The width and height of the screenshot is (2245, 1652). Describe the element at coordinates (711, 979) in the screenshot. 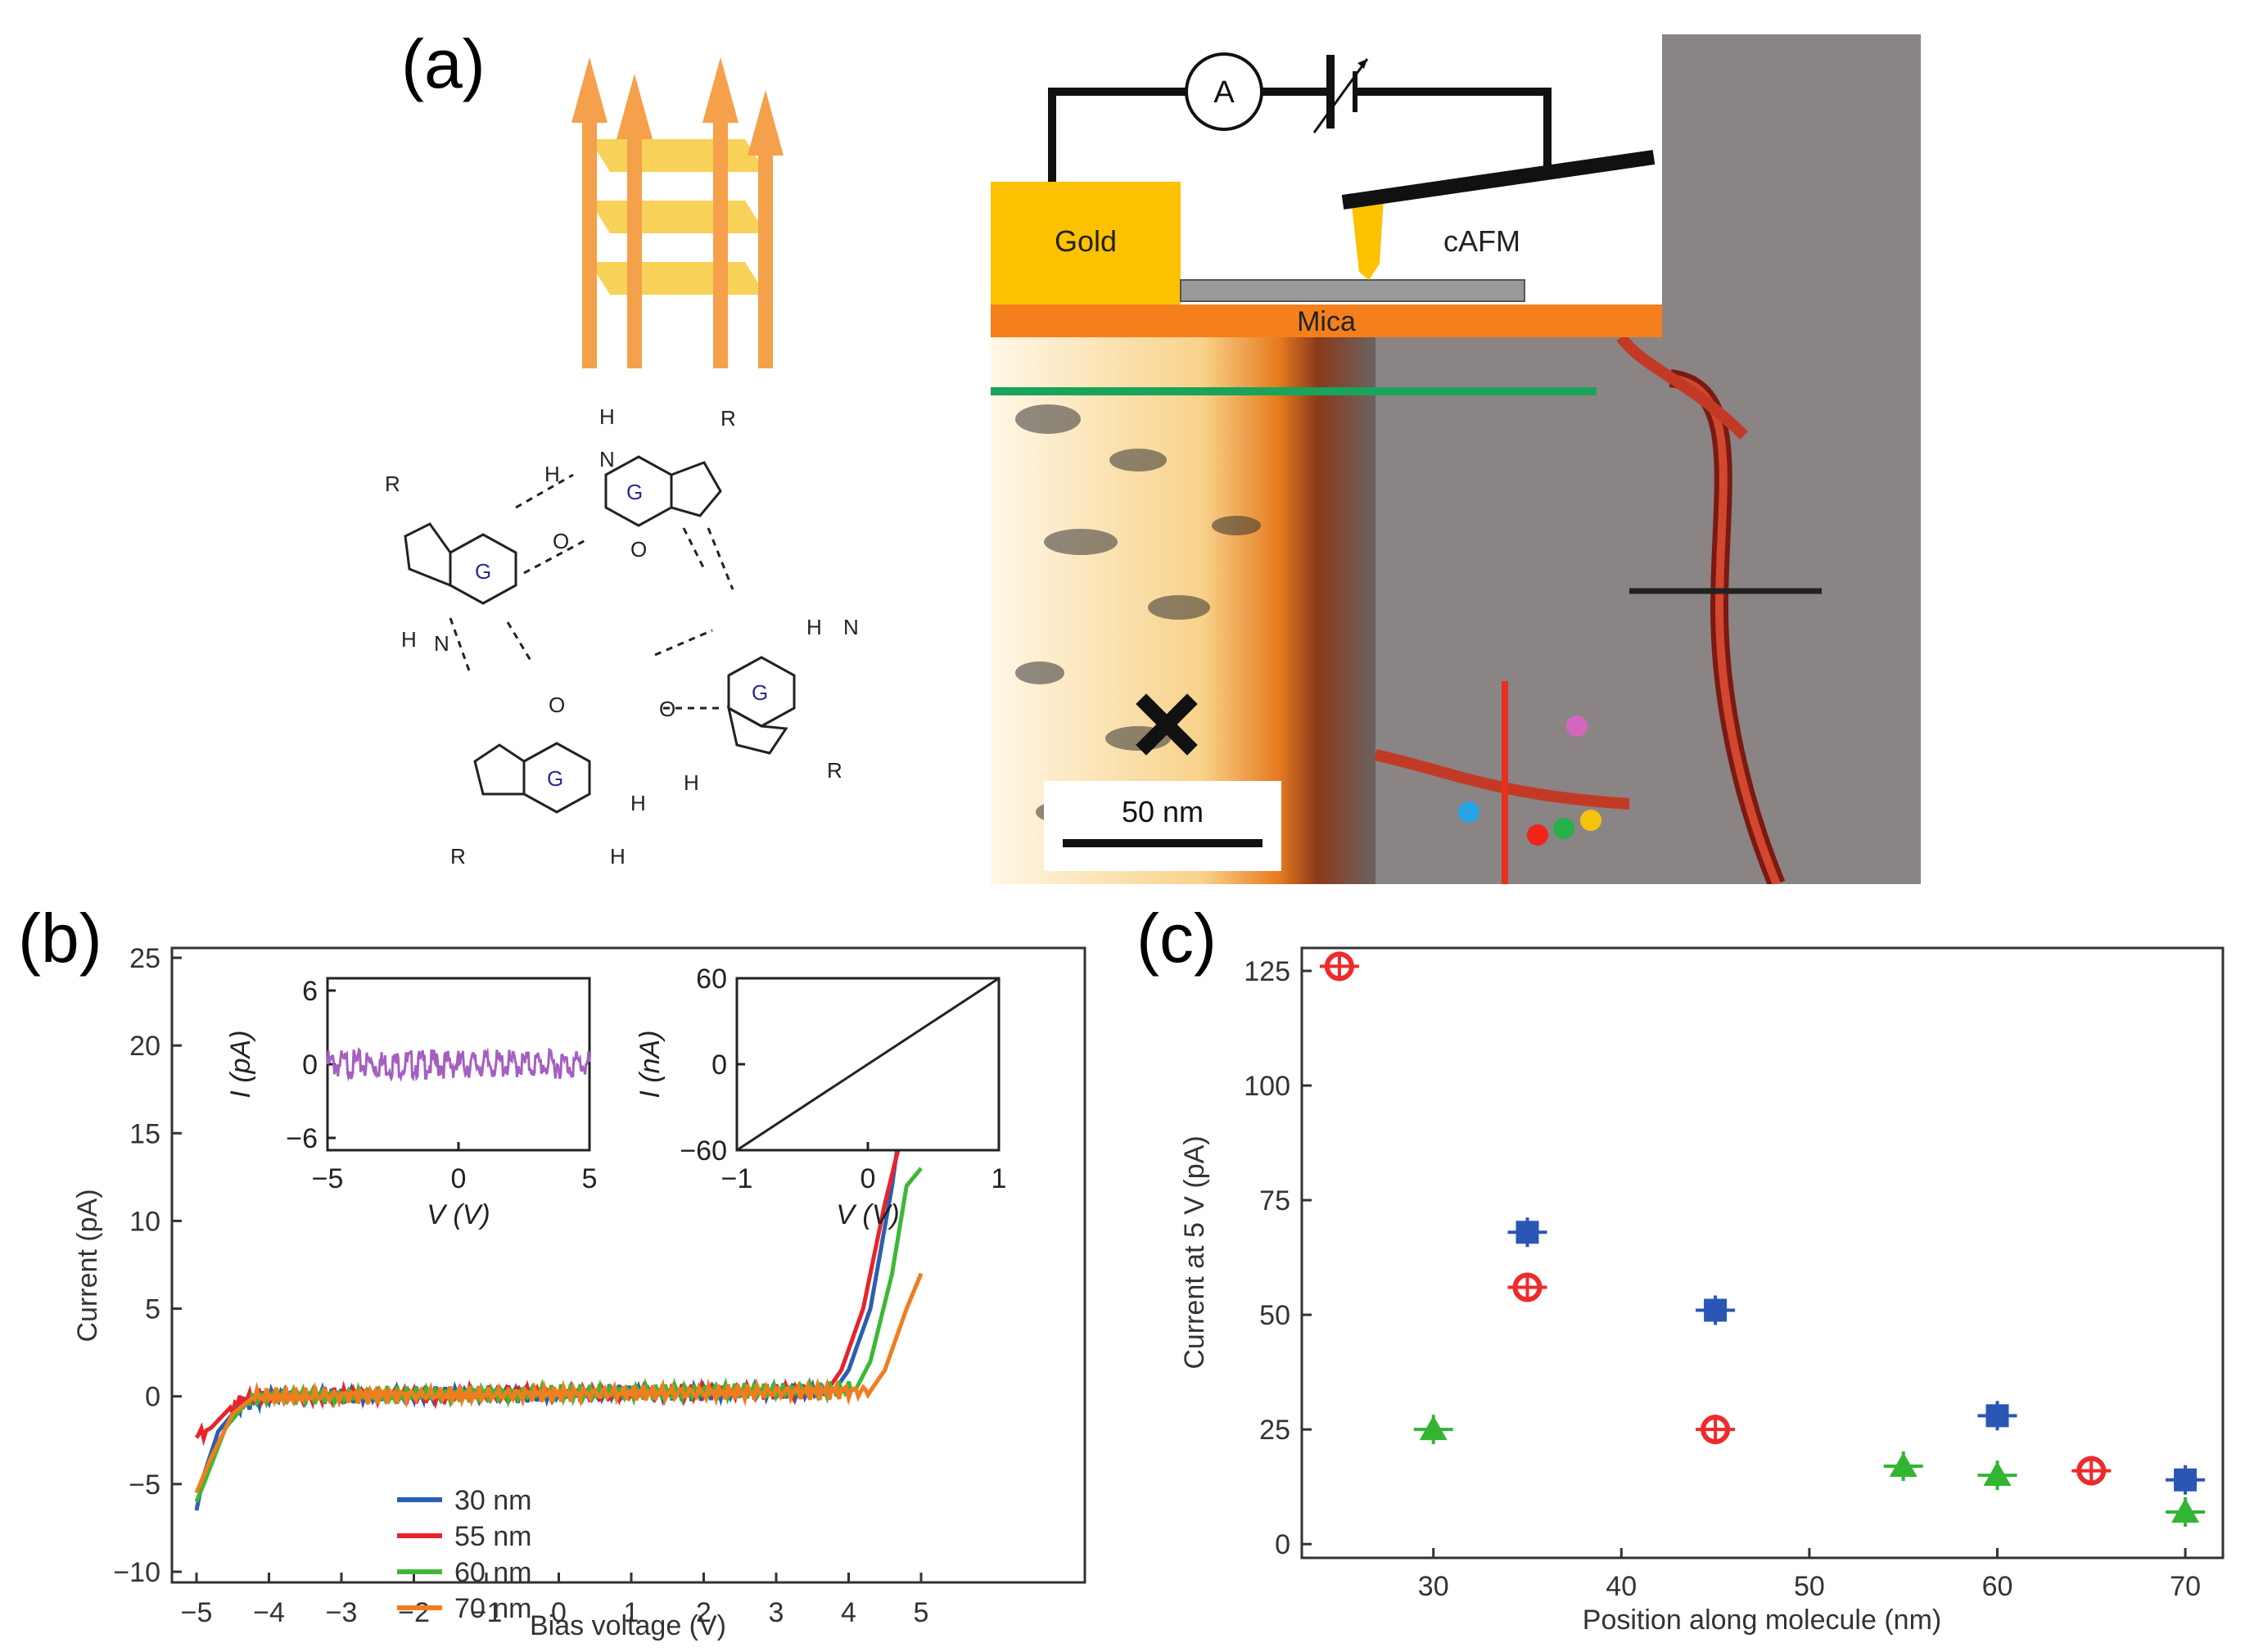

I see `inset-y-tick-label: 60` at that location.